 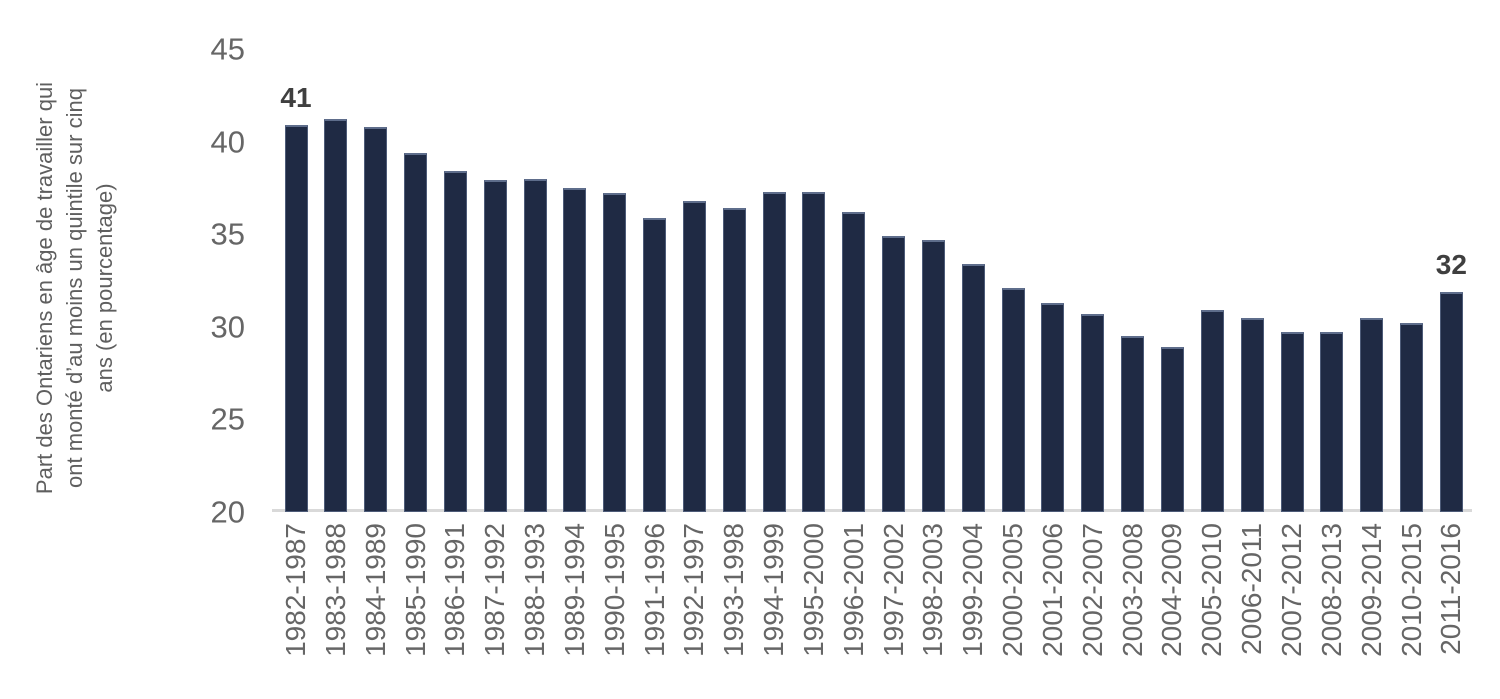 I want to click on x-axis-tick-label: 1999-2004, so click(x=973, y=590).